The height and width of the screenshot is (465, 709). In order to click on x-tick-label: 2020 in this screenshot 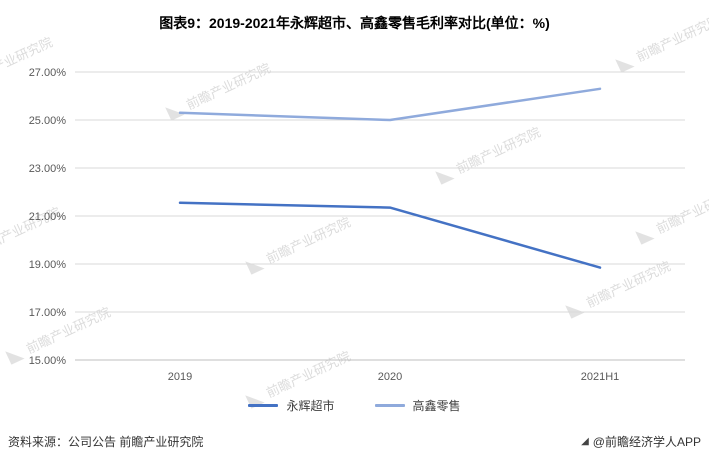, I will do `click(390, 377)`.